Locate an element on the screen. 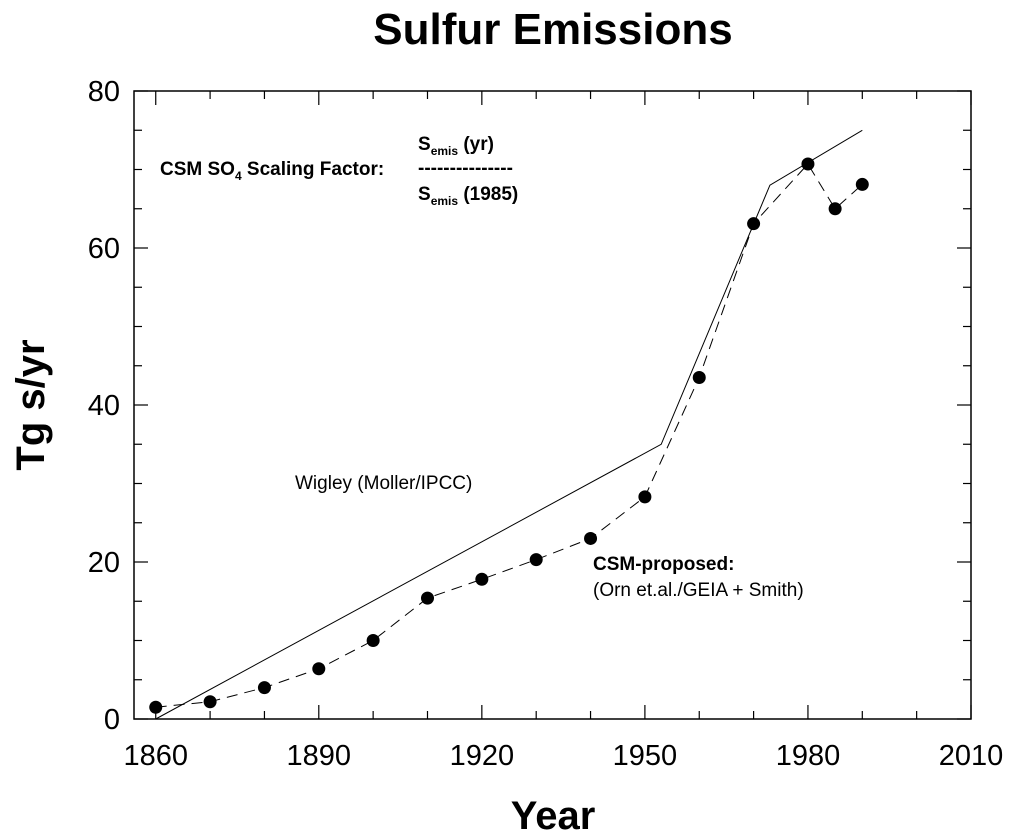 The image size is (1016, 839). denominator-tail: (1985) is located at coordinates (488, 194).